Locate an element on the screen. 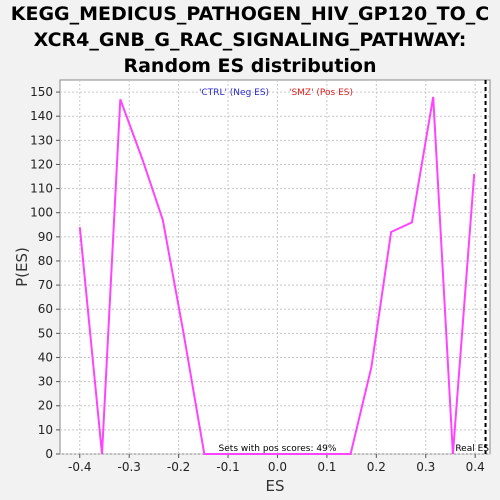 This screenshot has height=500, width=500. title-line-3: Random ES distribution is located at coordinates (250, 66).